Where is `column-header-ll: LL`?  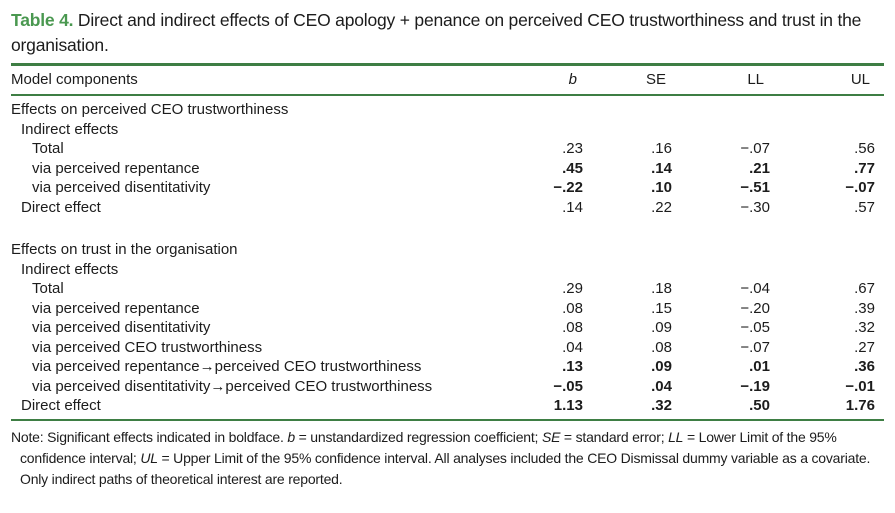 column-header-ll: LL is located at coordinates (755, 79).